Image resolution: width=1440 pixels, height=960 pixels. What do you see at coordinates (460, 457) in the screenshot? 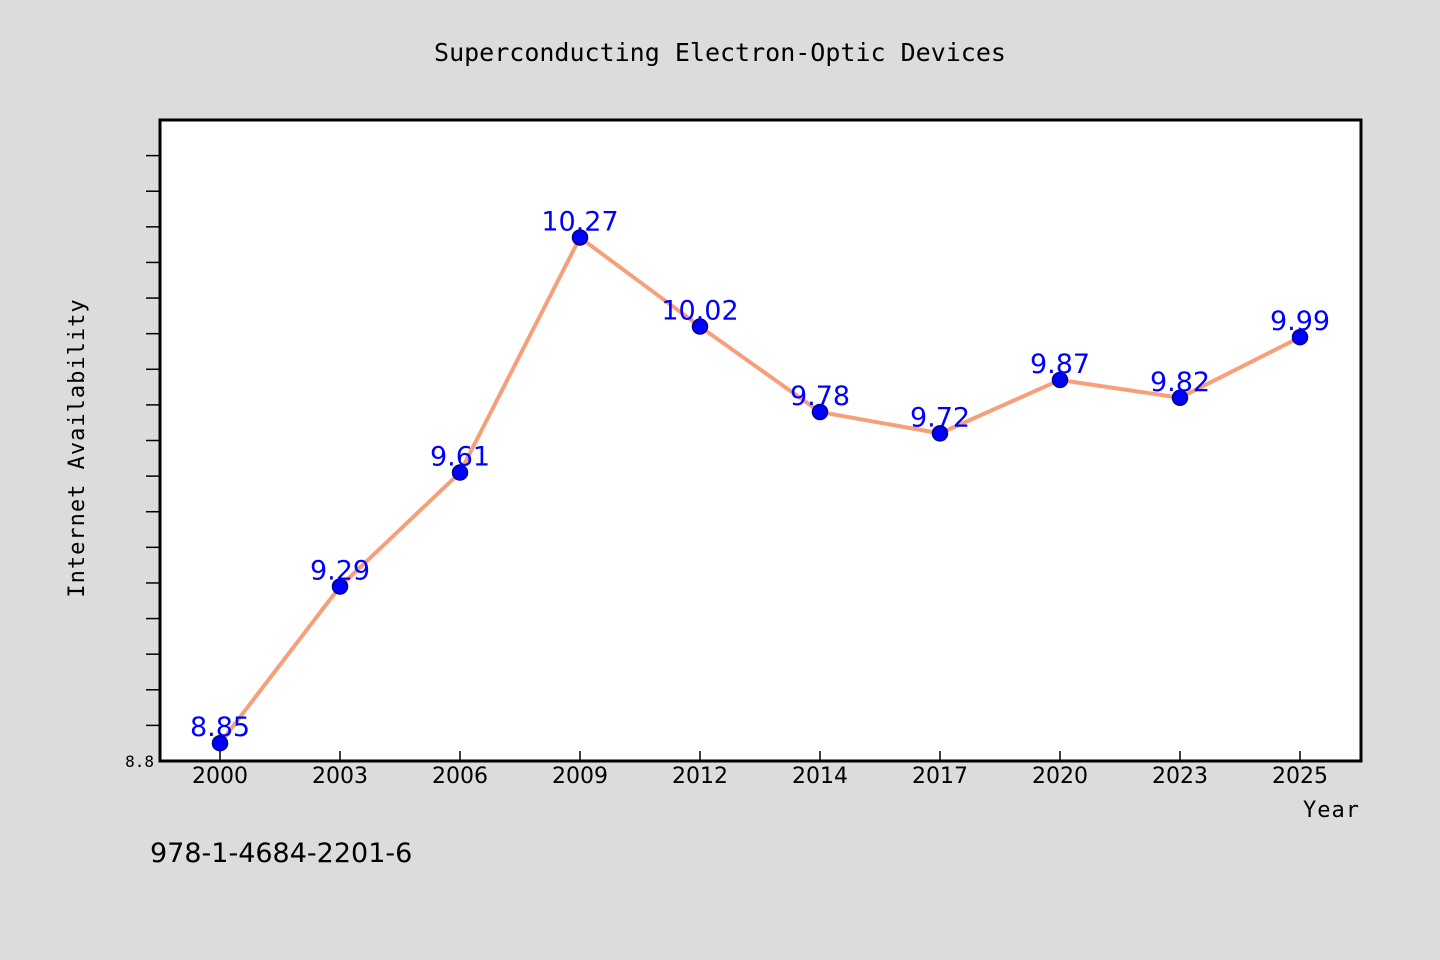
I see `data-label: 9.61` at bounding box center [460, 457].